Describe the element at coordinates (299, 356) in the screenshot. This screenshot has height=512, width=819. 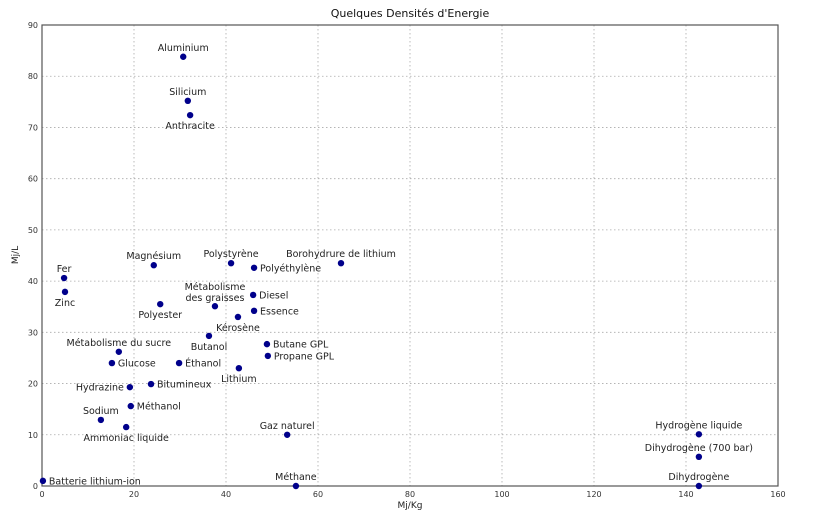
I see `data-point: Propane GPL` at that location.